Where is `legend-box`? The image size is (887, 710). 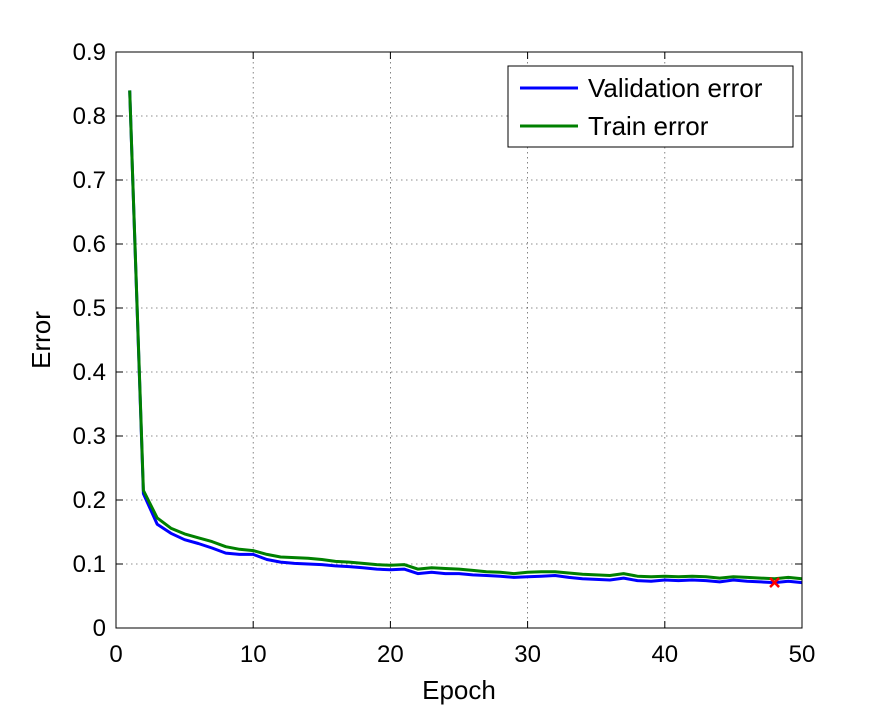 legend-box is located at coordinates (650, 106).